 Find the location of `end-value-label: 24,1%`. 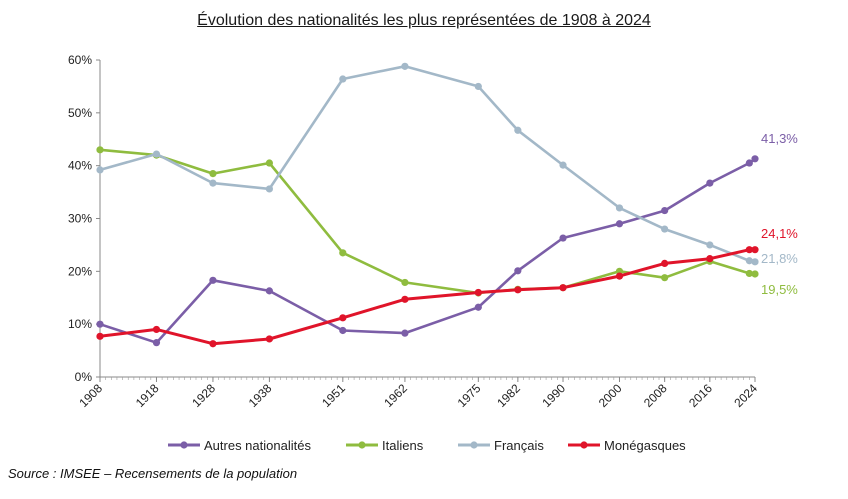

end-value-label: 24,1% is located at coordinates (779, 233).